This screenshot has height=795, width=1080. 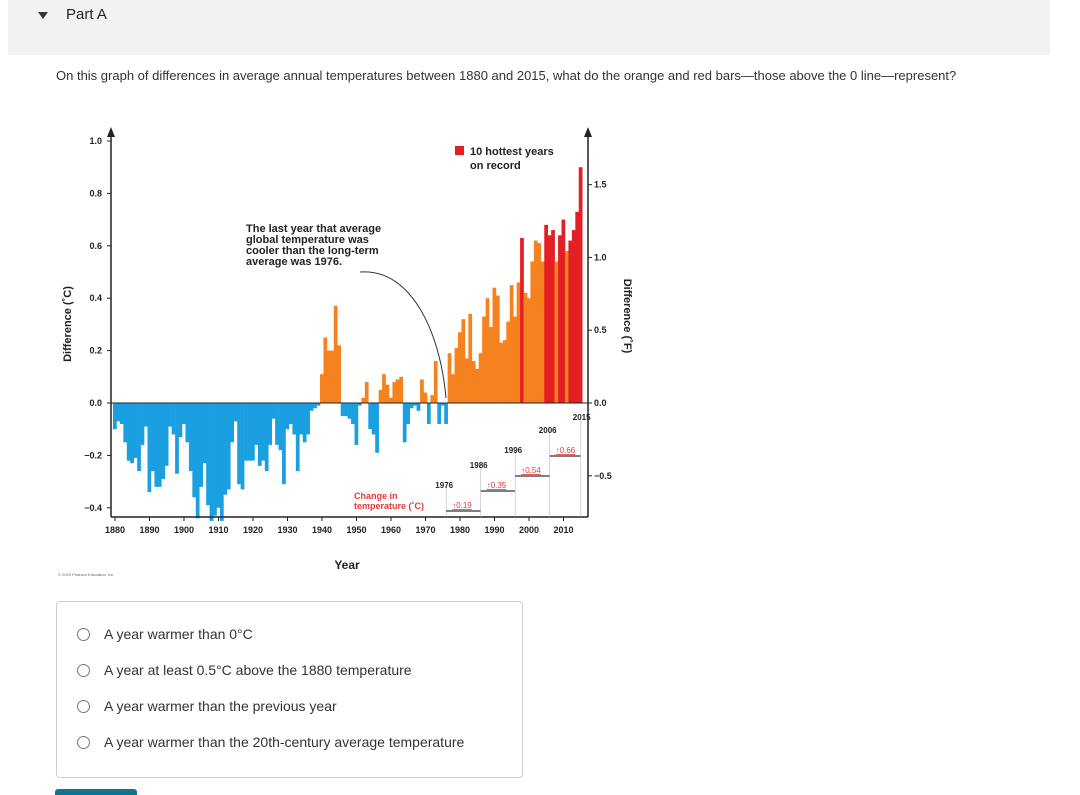 I want to click on bar-2014, so click(x=577, y=307).